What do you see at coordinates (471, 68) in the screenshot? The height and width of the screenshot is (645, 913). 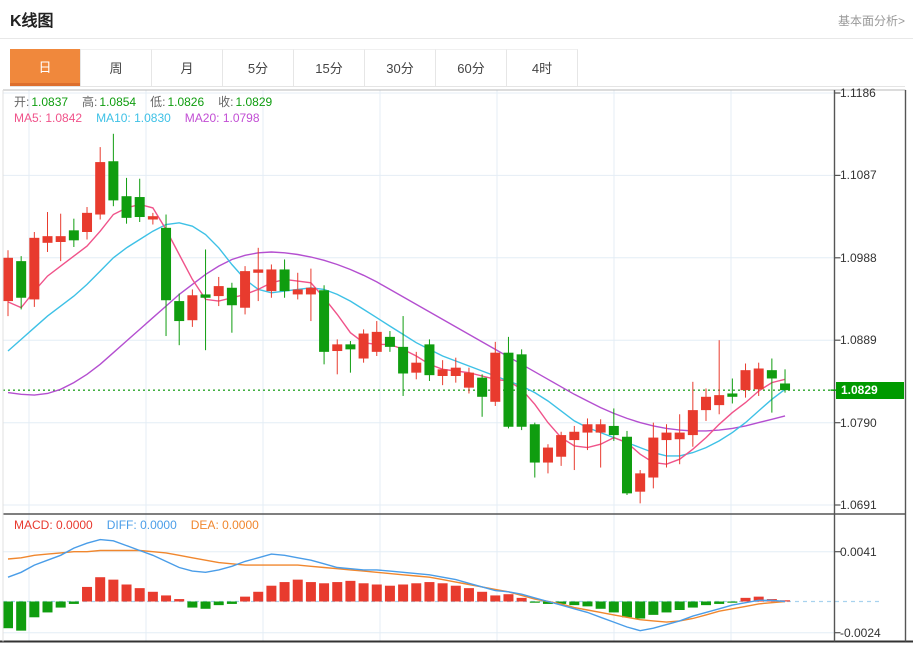 I see `tab-60min: 60分` at bounding box center [471, 68].